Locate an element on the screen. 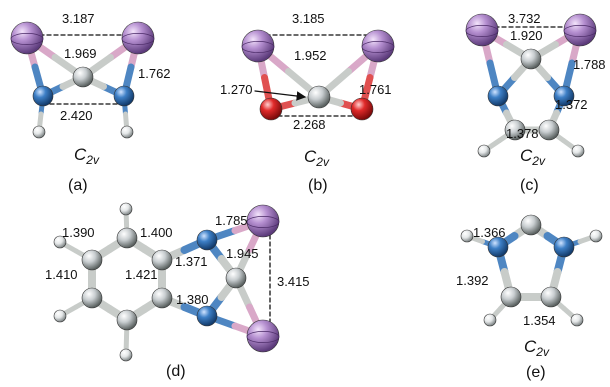  panel-b: 3.185 1.952 1.270 1.761 2.268 C2v (b) is located at coordinates (306, 102).